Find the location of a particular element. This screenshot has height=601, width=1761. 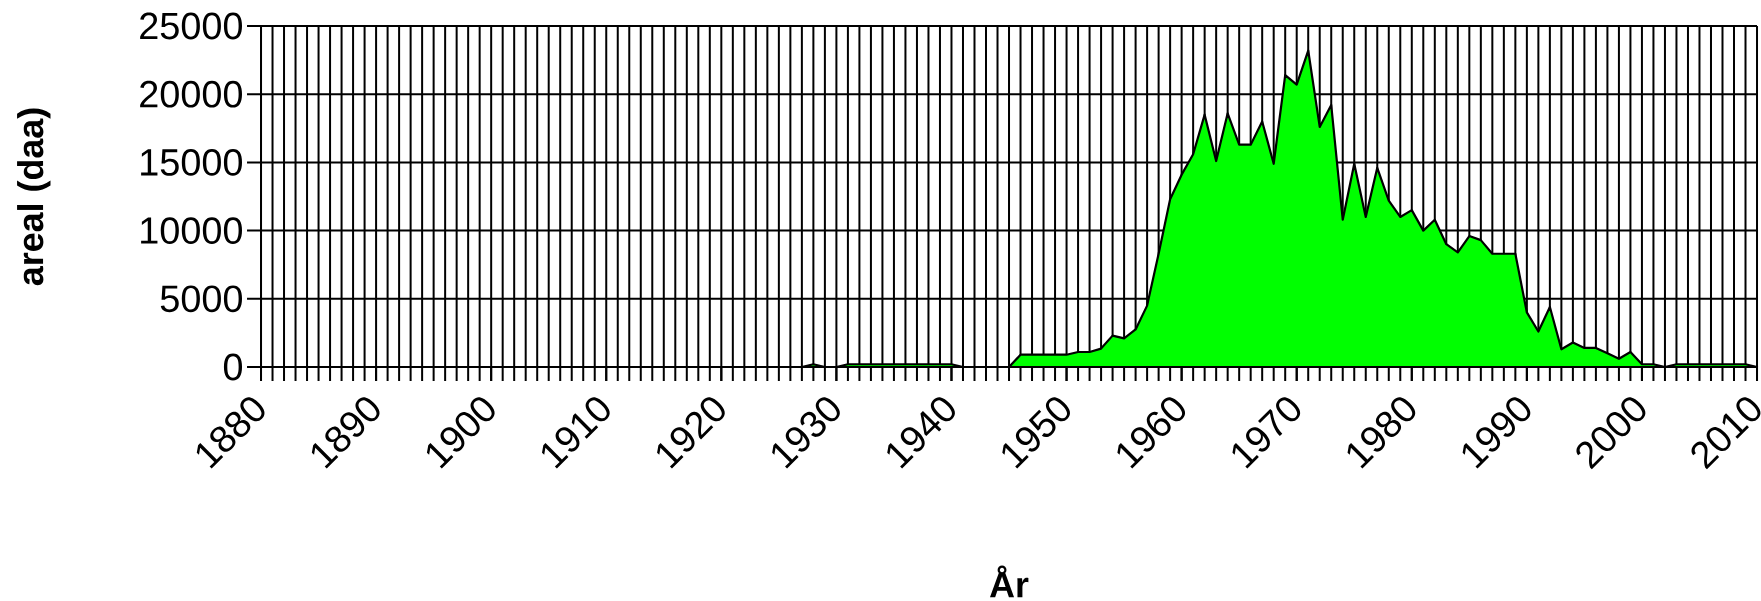

y-tick-label: 10000 is located at coordinates (192, 230).